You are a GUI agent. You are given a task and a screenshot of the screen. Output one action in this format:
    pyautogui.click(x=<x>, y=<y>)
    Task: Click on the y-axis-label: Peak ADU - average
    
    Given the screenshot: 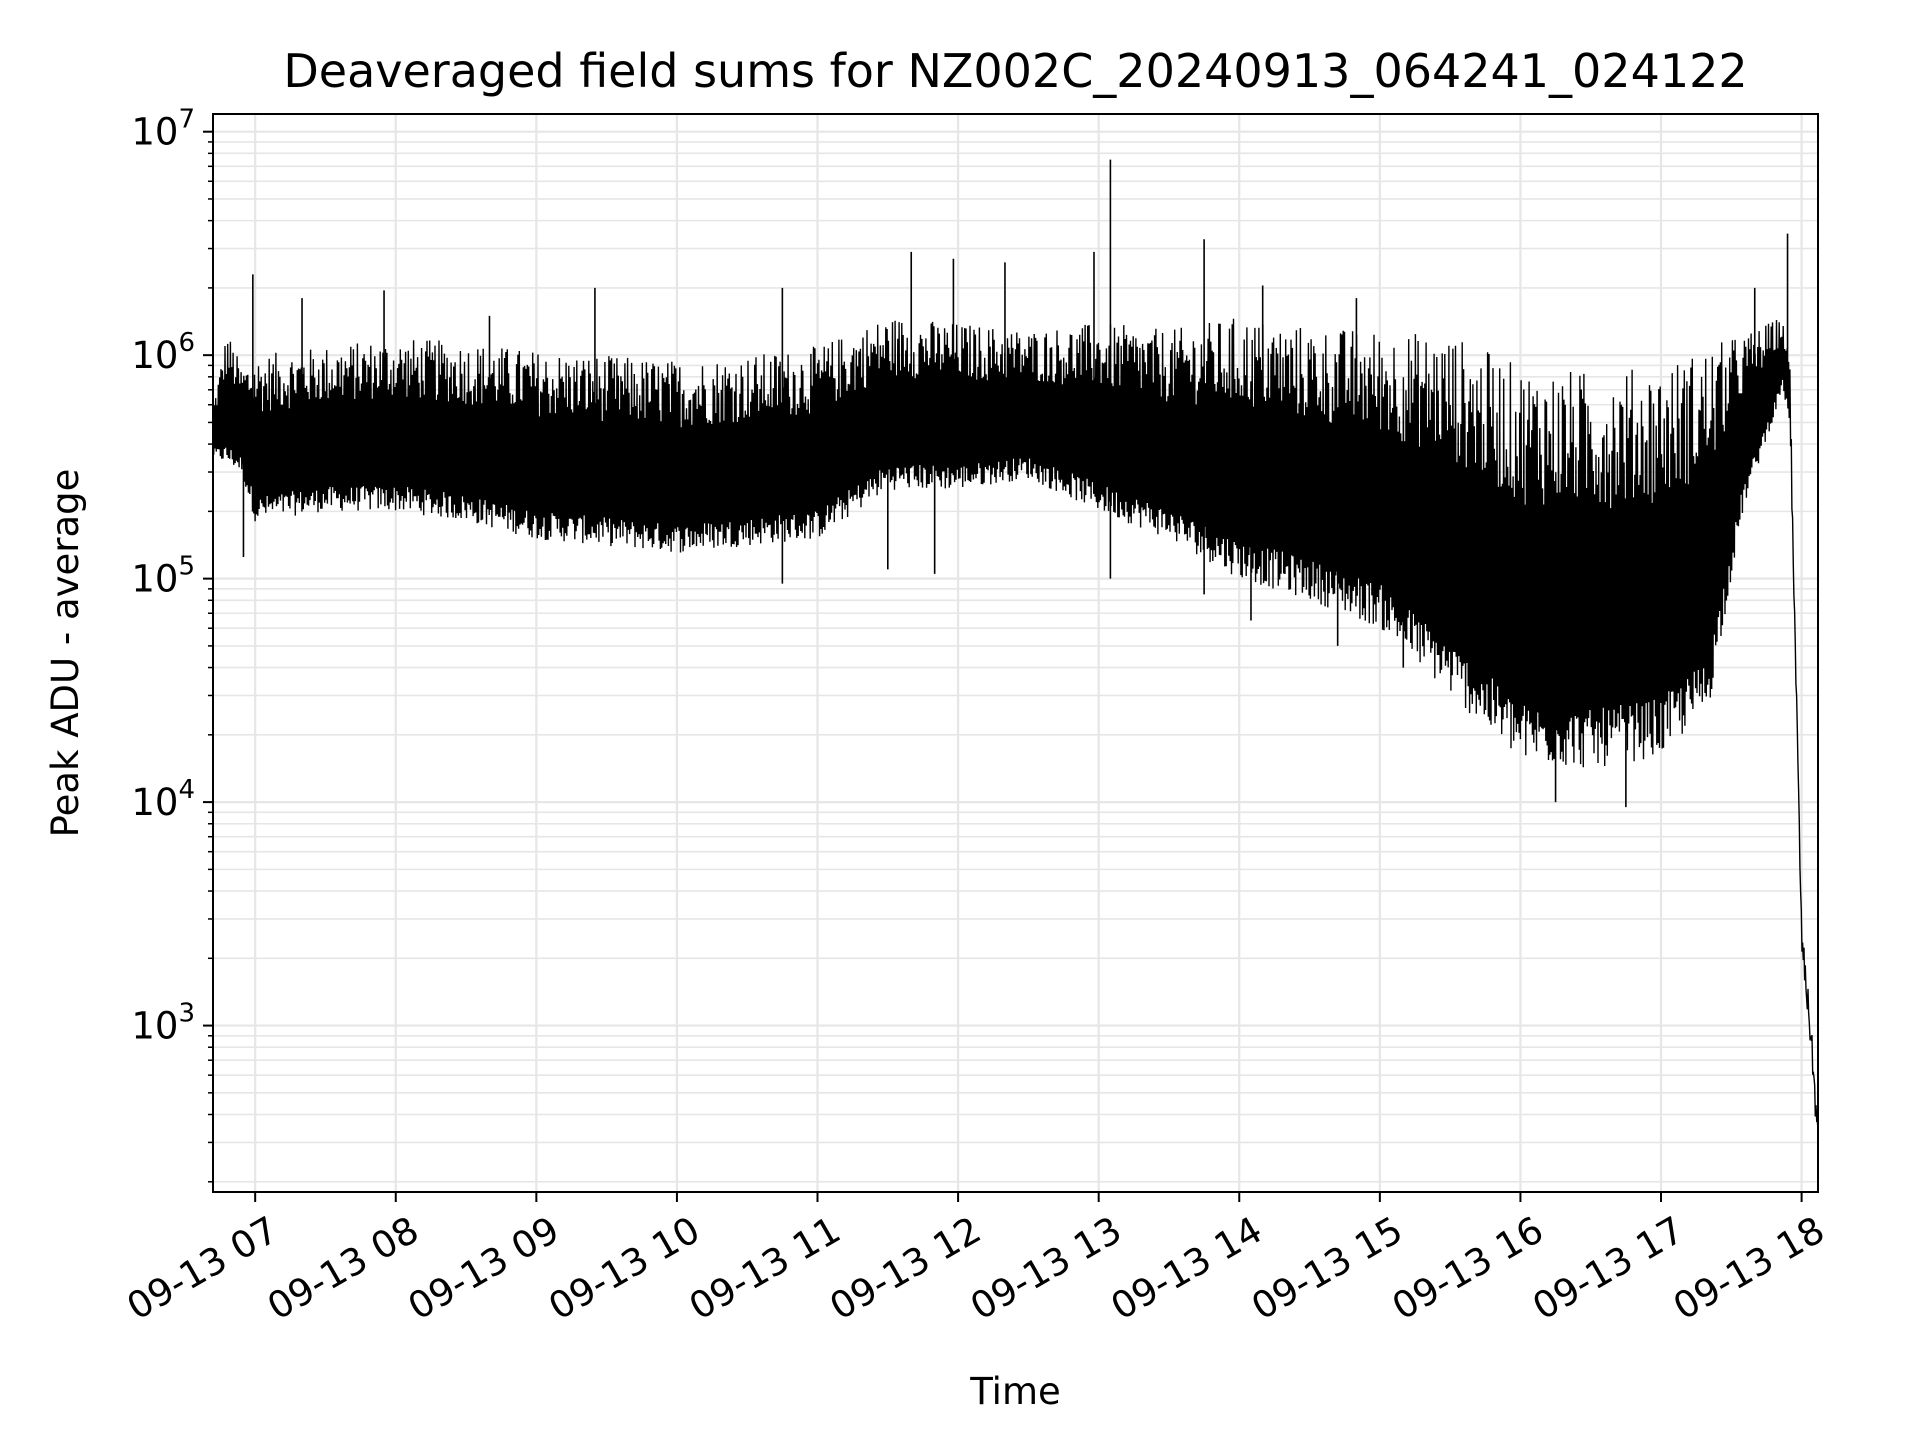 What is the action you would take?
    pyautogui.click(x=65, y=653)
    